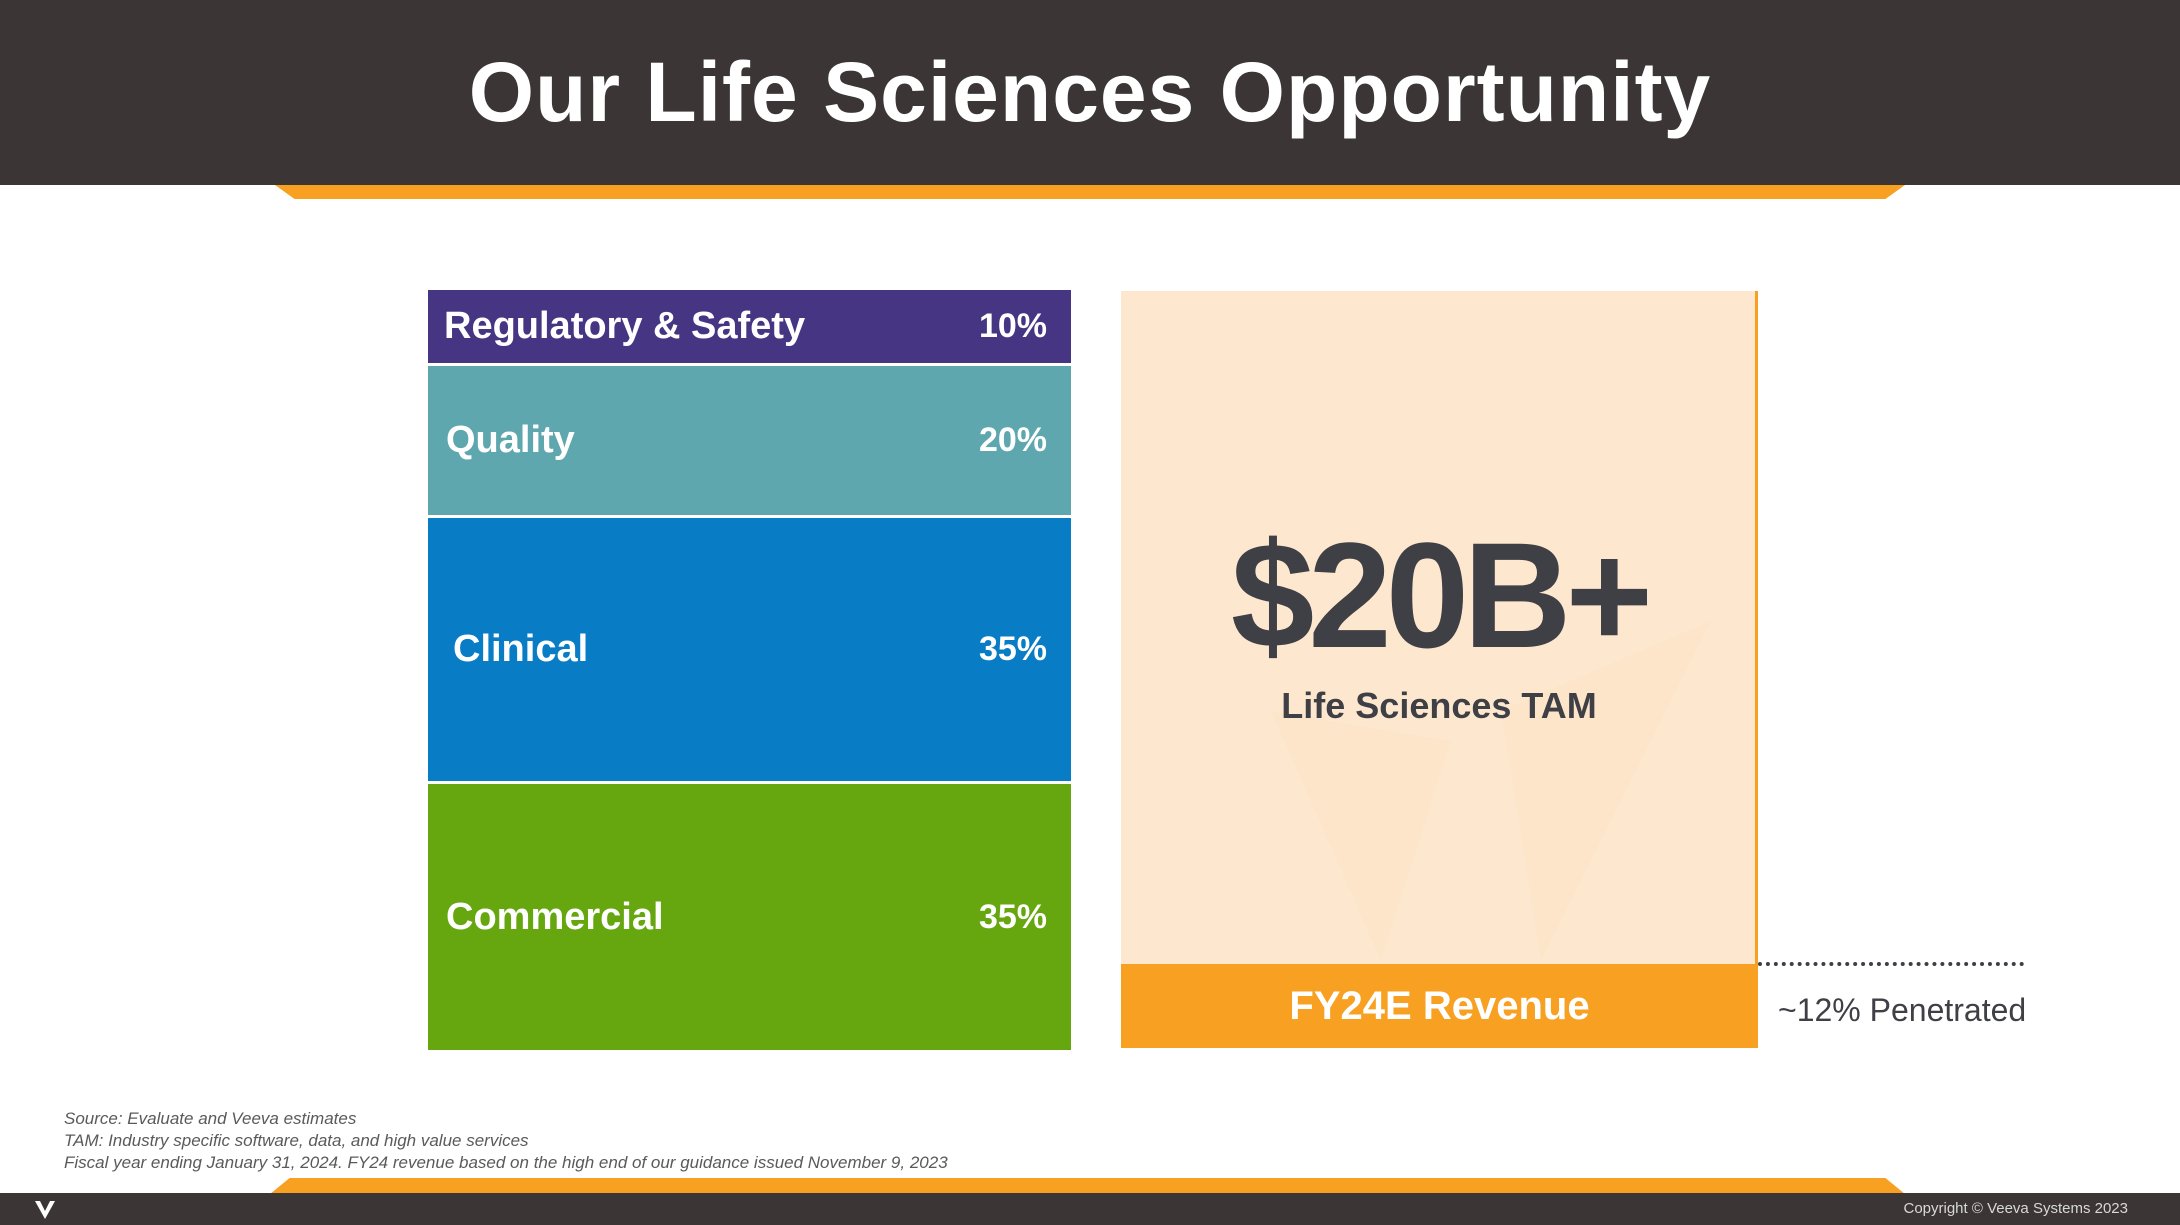 Image resolution: width=2180 pixels, height=1225 pixels. I want to click on tam-value: $20B+, so click(1441, 595).